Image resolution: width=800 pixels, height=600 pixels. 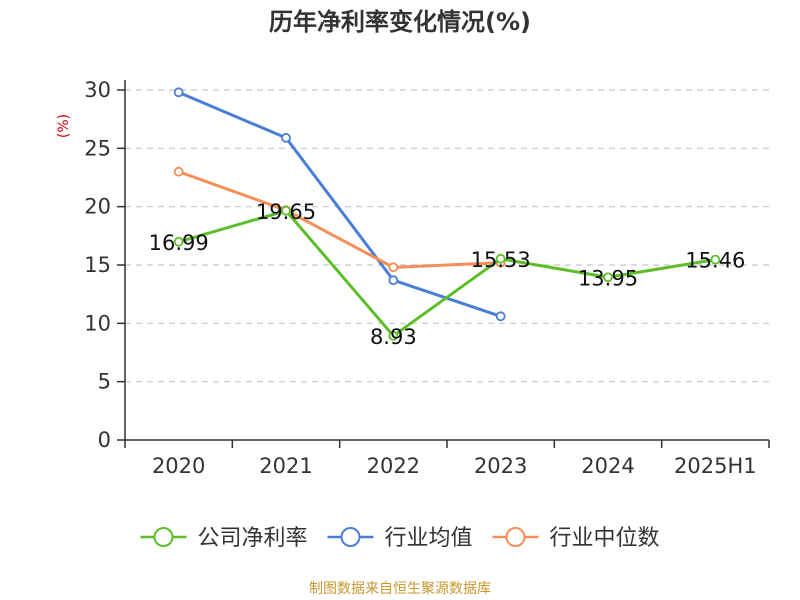 I want to click on y-tick-label: 0, so click(x=104, y=440).